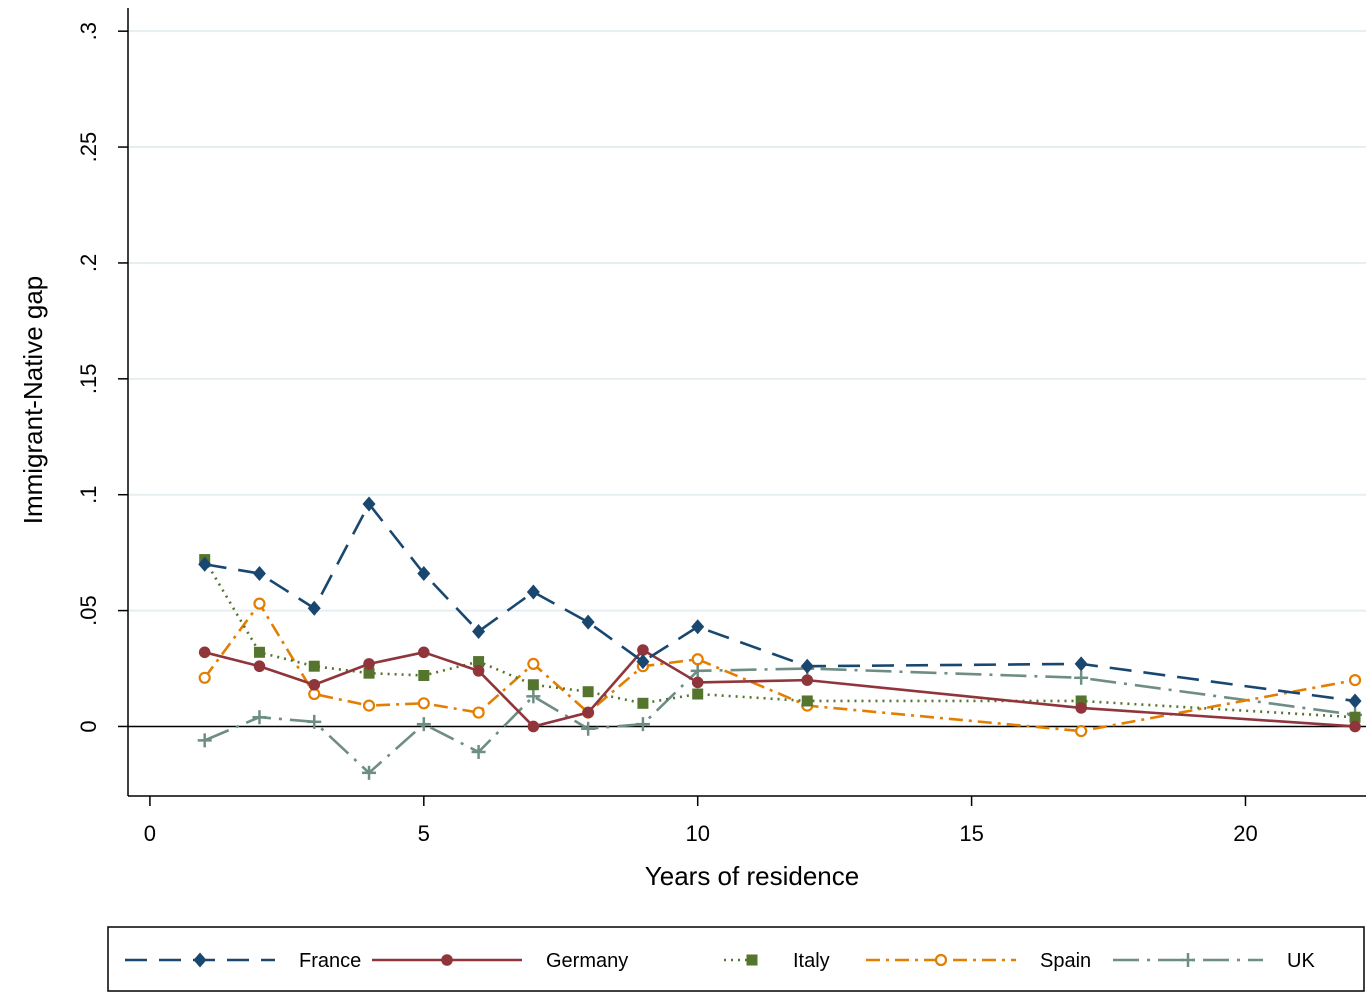  What do you see at coordinates (88, 147) in the screenshot?
I see `y-tick-label: .25` at bounding box center [88, 147].